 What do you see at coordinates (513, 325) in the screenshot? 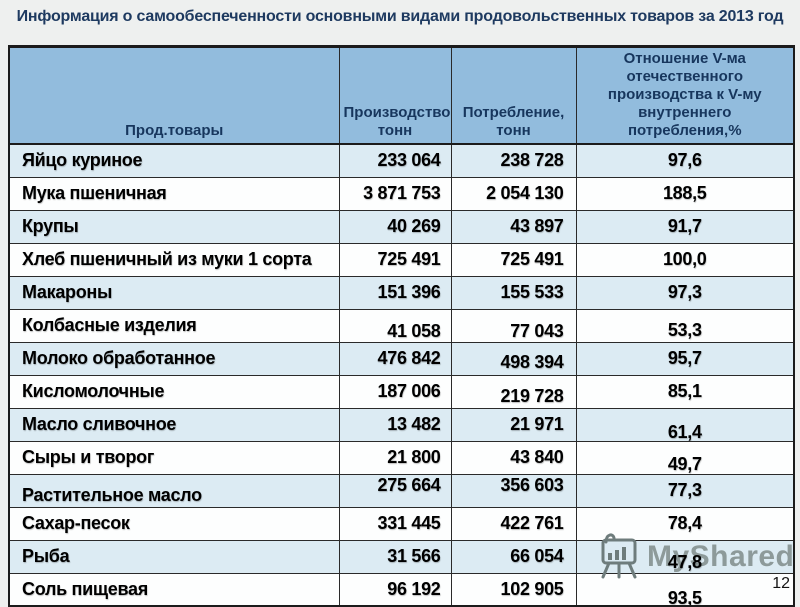
I see `cell-consumption: 77 043` at bounding box center [513, 325].